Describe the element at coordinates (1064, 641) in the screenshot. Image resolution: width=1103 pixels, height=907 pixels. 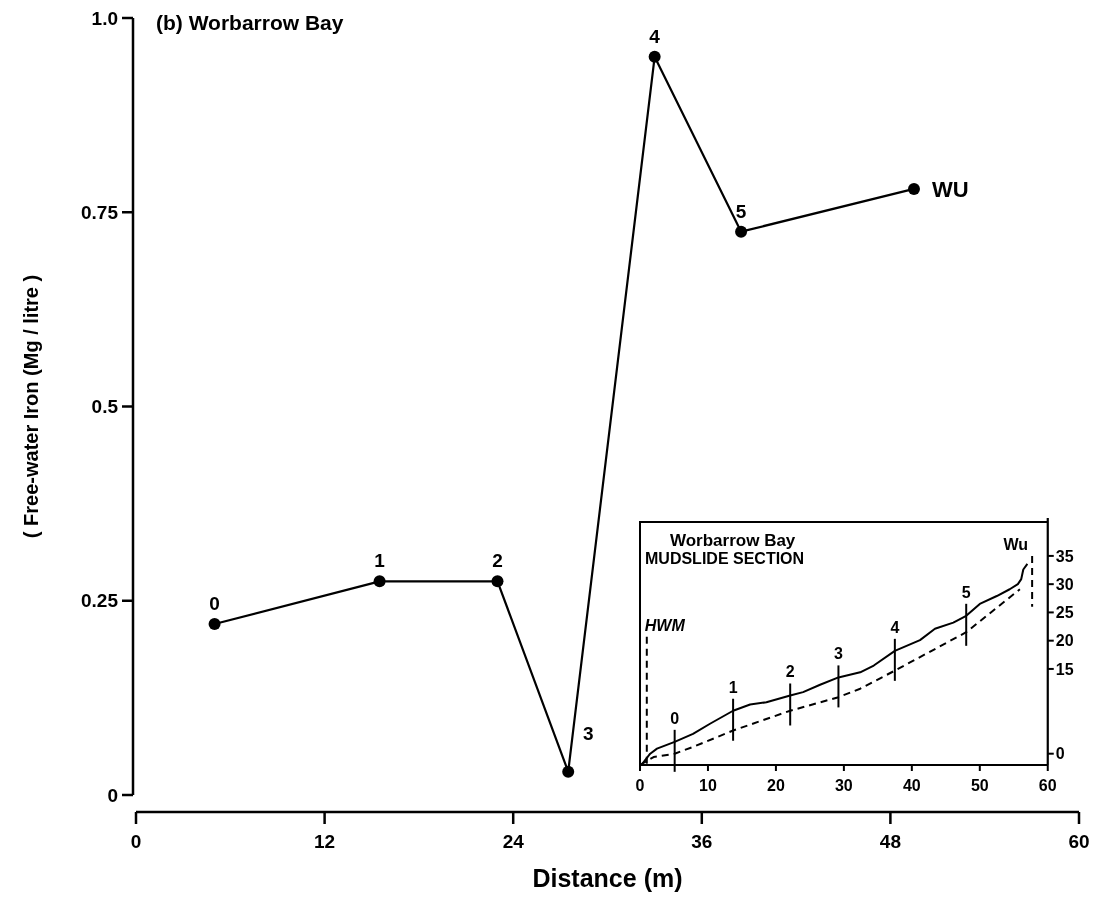
I see `y-tick-label: 20` at that location.